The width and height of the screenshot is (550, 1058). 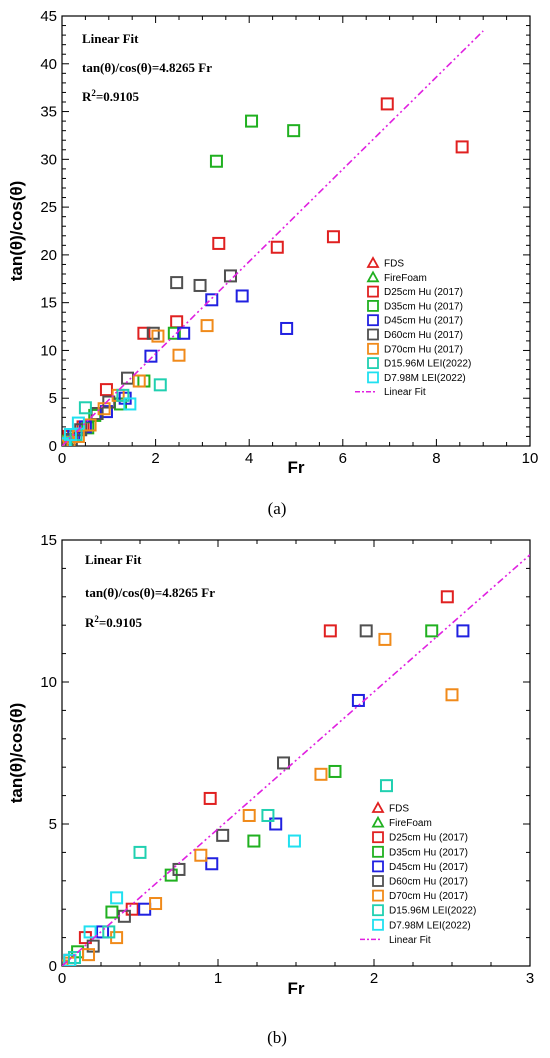 What do you see at coordinates (373, 262) in the screenshot?
I see `legend-marker-fds` at bounding box center [373, 262].